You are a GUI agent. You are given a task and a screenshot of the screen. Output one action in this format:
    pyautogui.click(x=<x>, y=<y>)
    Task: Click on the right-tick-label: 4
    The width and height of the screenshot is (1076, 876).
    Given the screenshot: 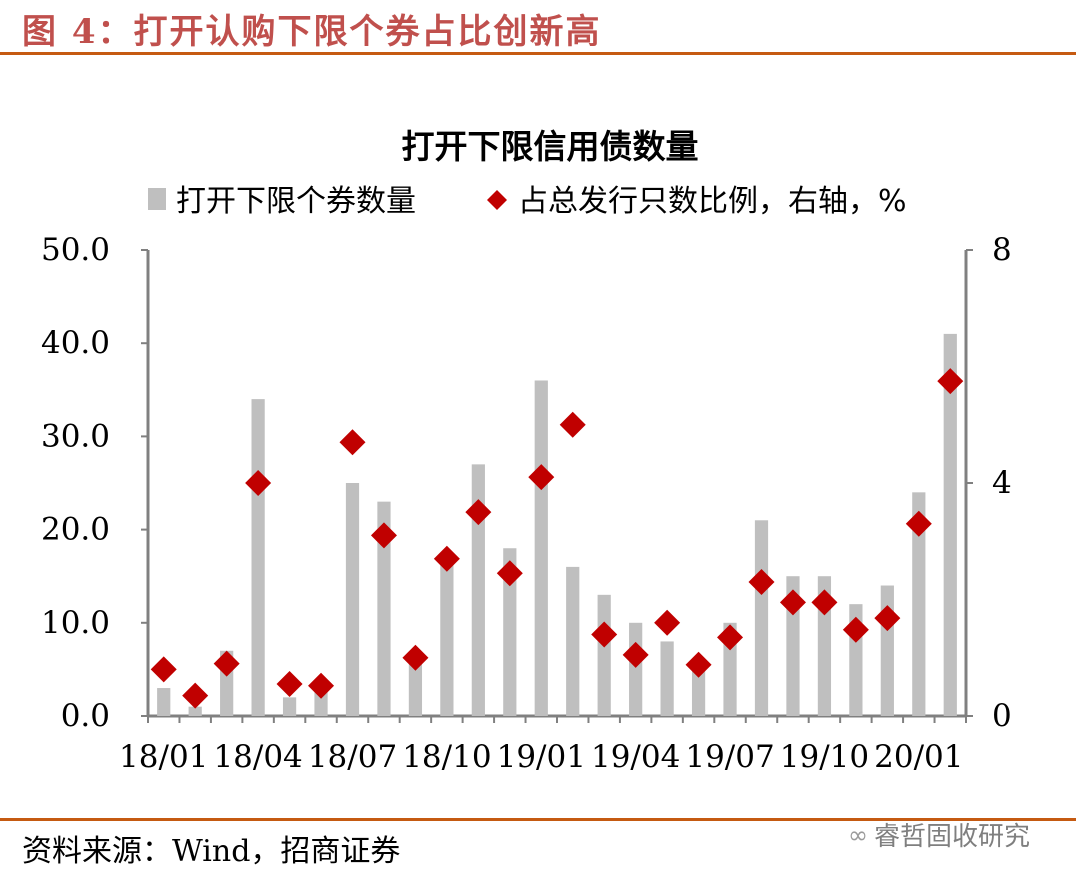 What is the action you would take?
    pyautogui.click(x=1002, y=483)
    